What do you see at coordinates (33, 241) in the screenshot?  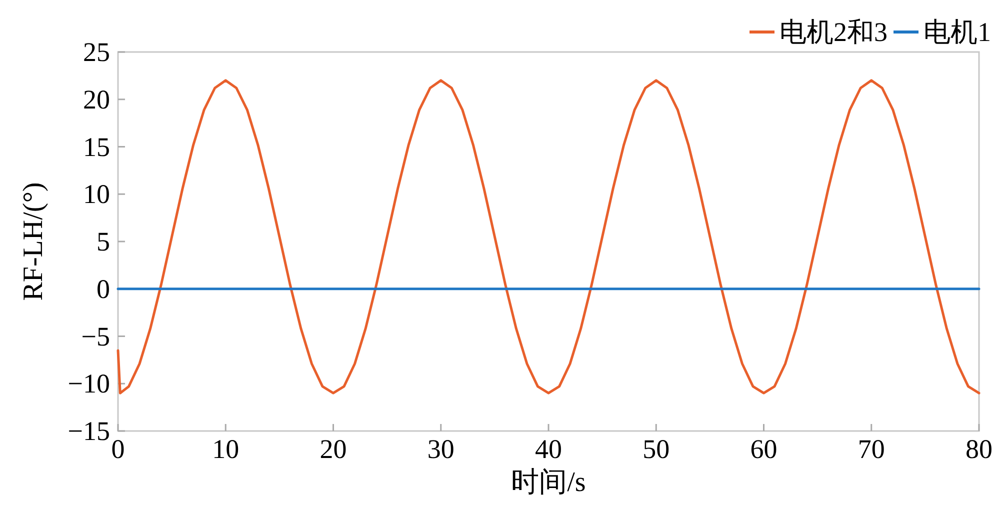 I see `y-axis-title: RF-LH/(°)` at bounding box center [33, 241].